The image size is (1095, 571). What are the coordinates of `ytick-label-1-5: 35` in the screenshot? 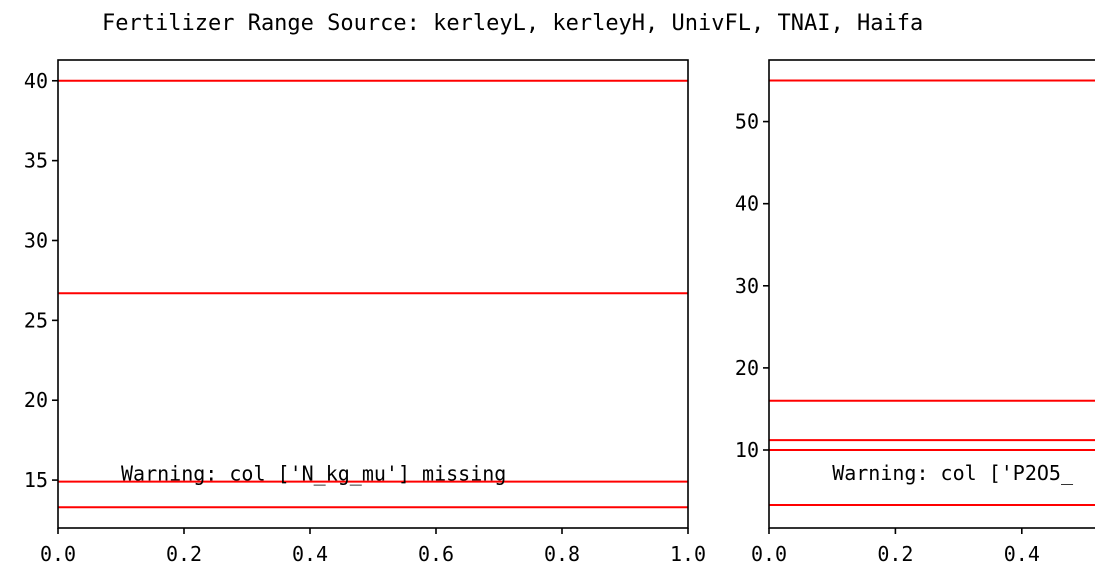 It's located at (36, 161).